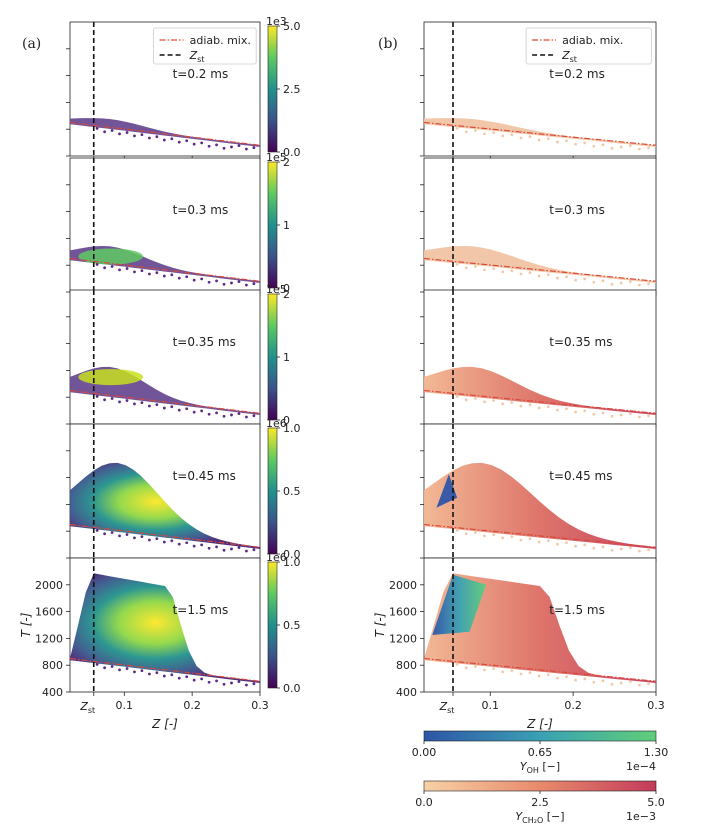  What do you see at coordinates (276, 557) in the screenshot?
I see `colorbar-exponent: 1e6` at bounding box center [276, 557].